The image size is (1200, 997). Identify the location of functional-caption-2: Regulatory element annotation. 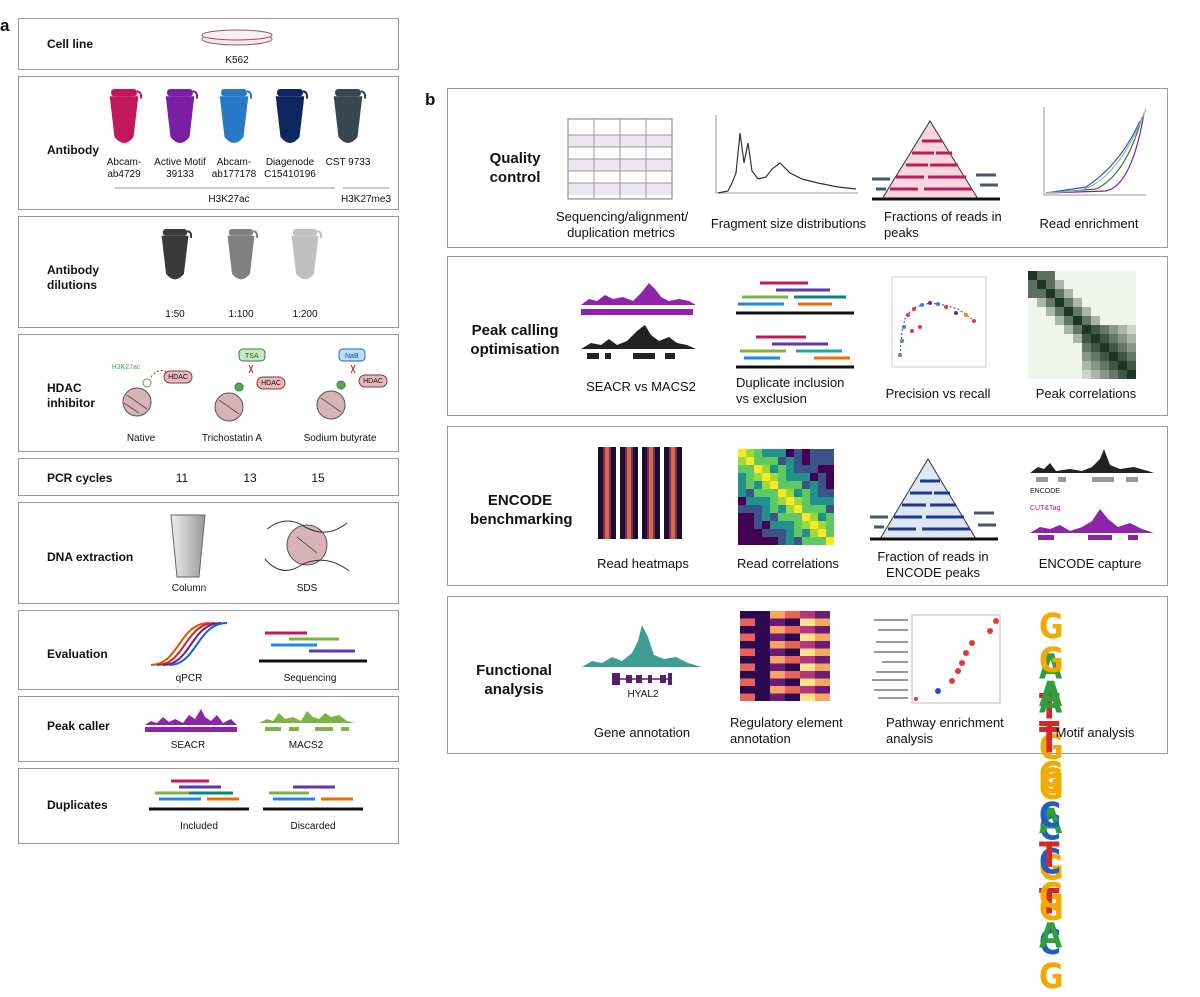
(786, 730).